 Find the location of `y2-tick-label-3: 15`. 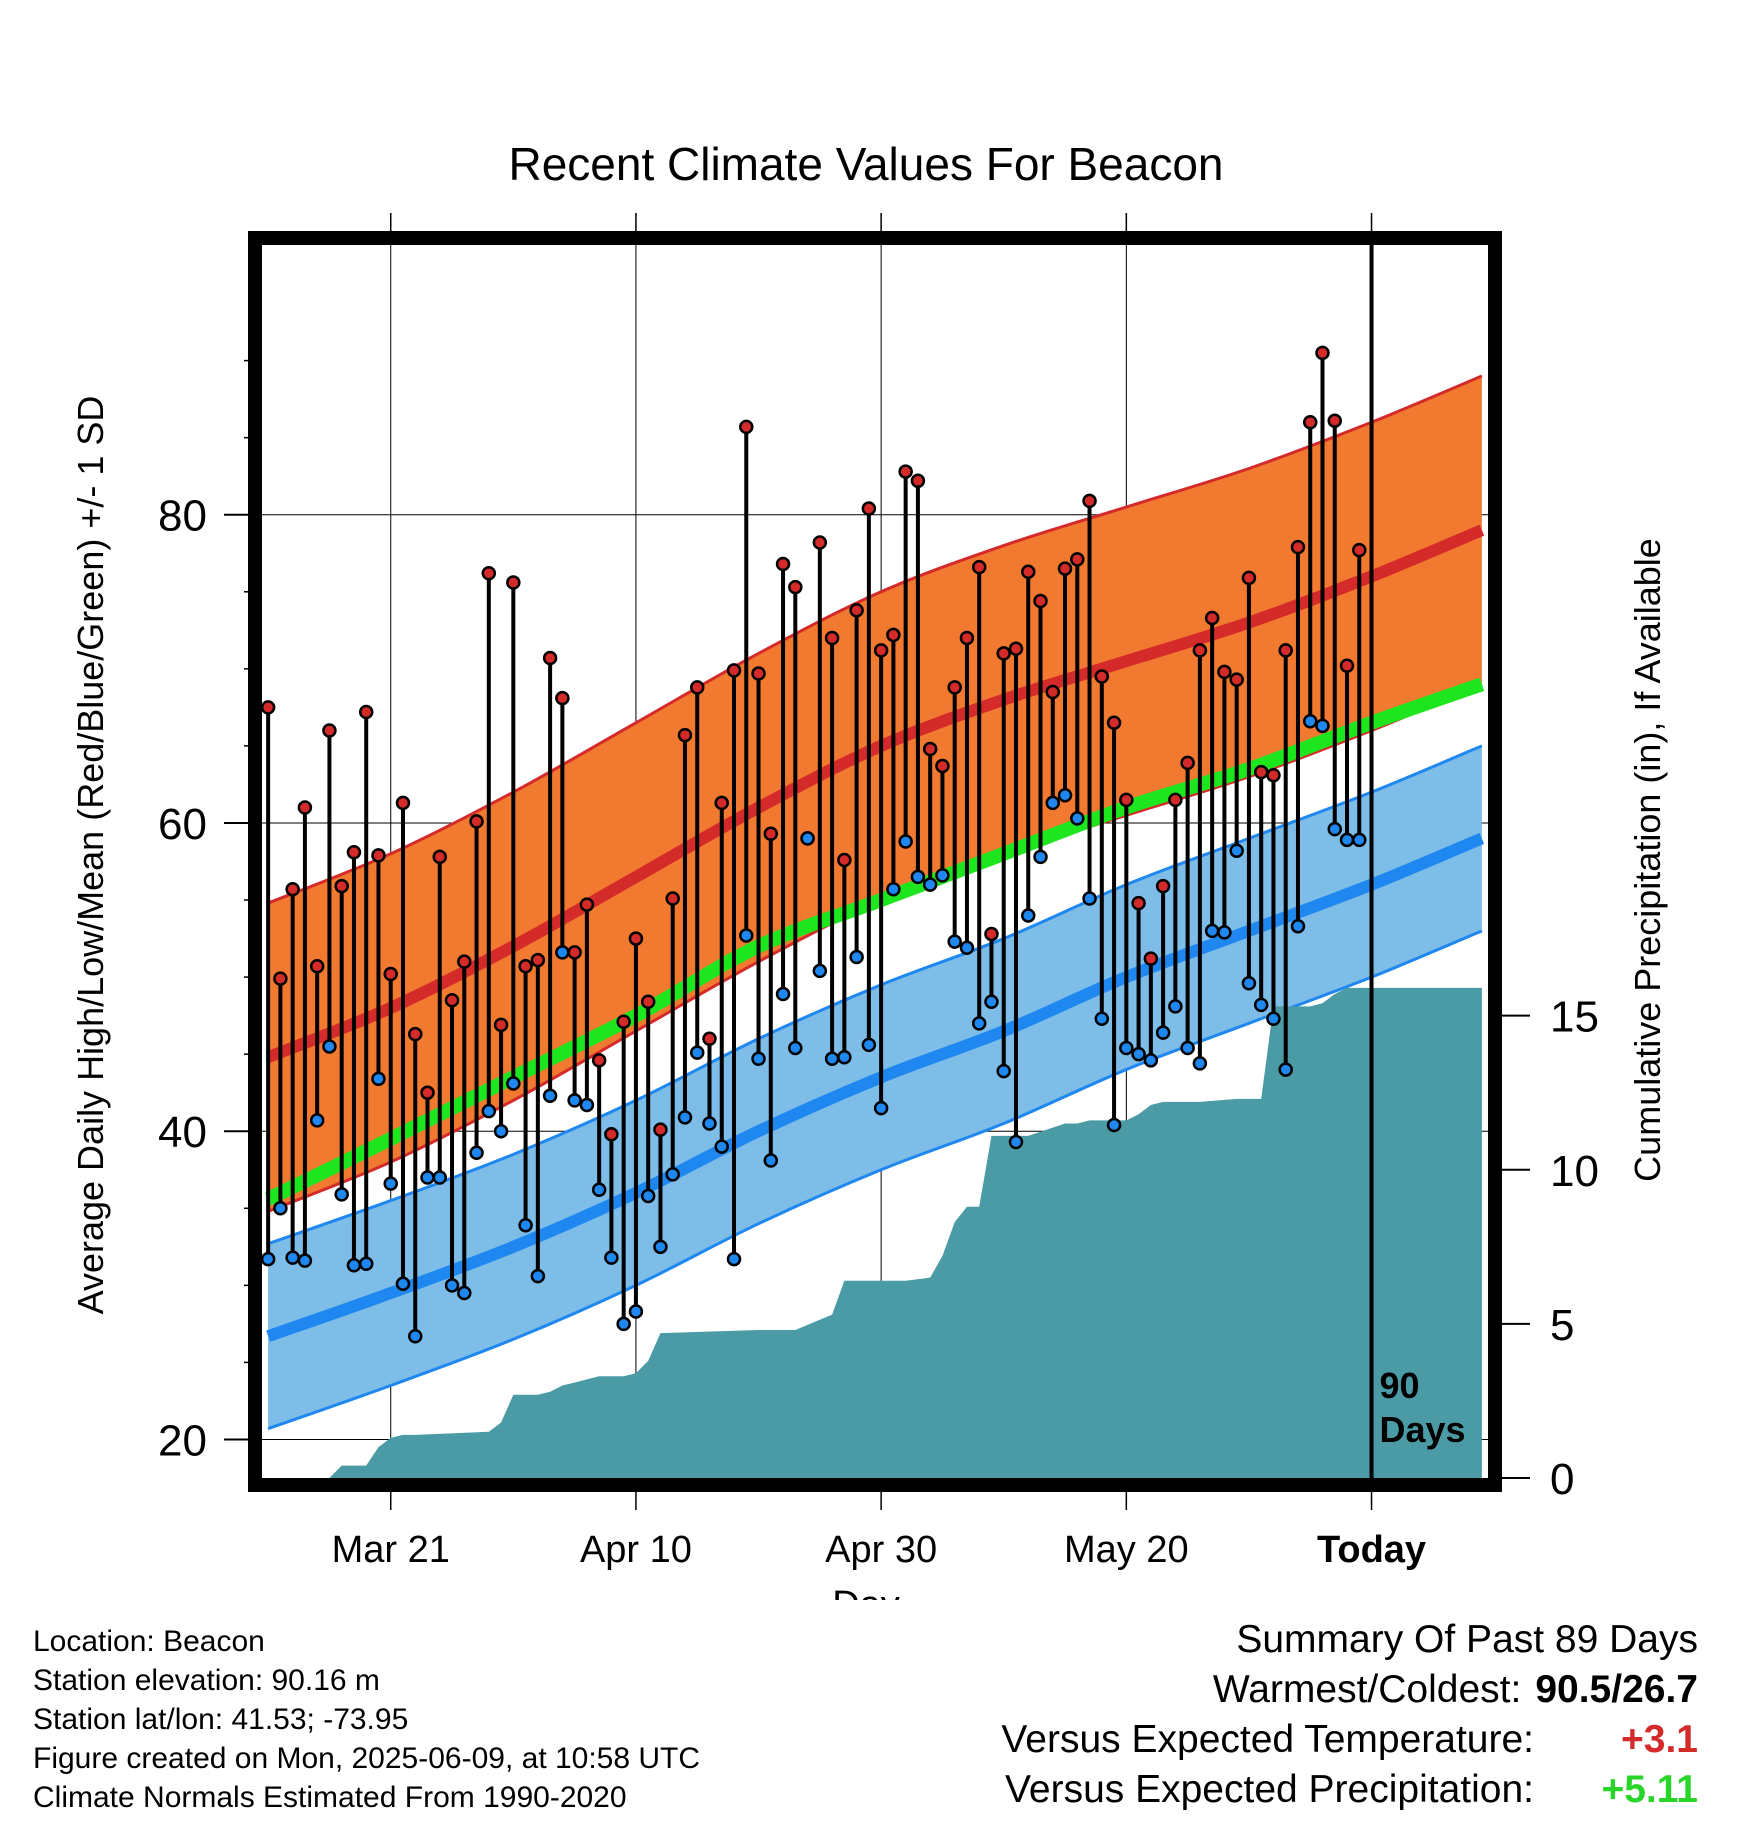

y2-tick-label-3: 15 is located at coordinates (1574, 1017).